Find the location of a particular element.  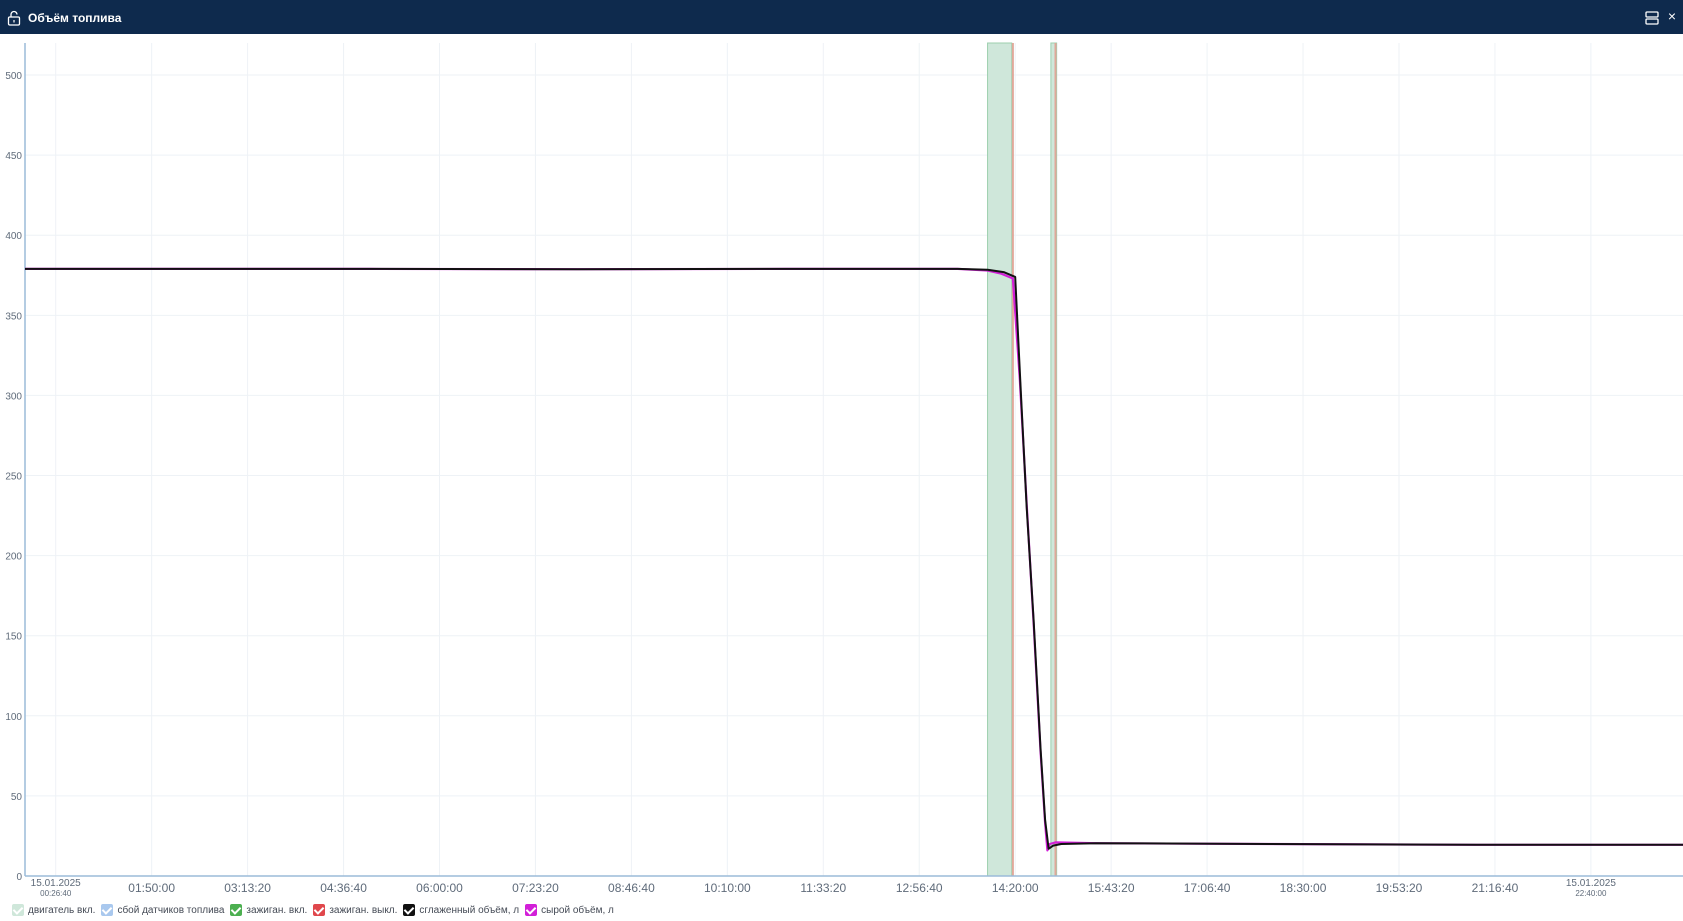

x-tick-label: 14:20:00 is located at coordinates (1015, 888).